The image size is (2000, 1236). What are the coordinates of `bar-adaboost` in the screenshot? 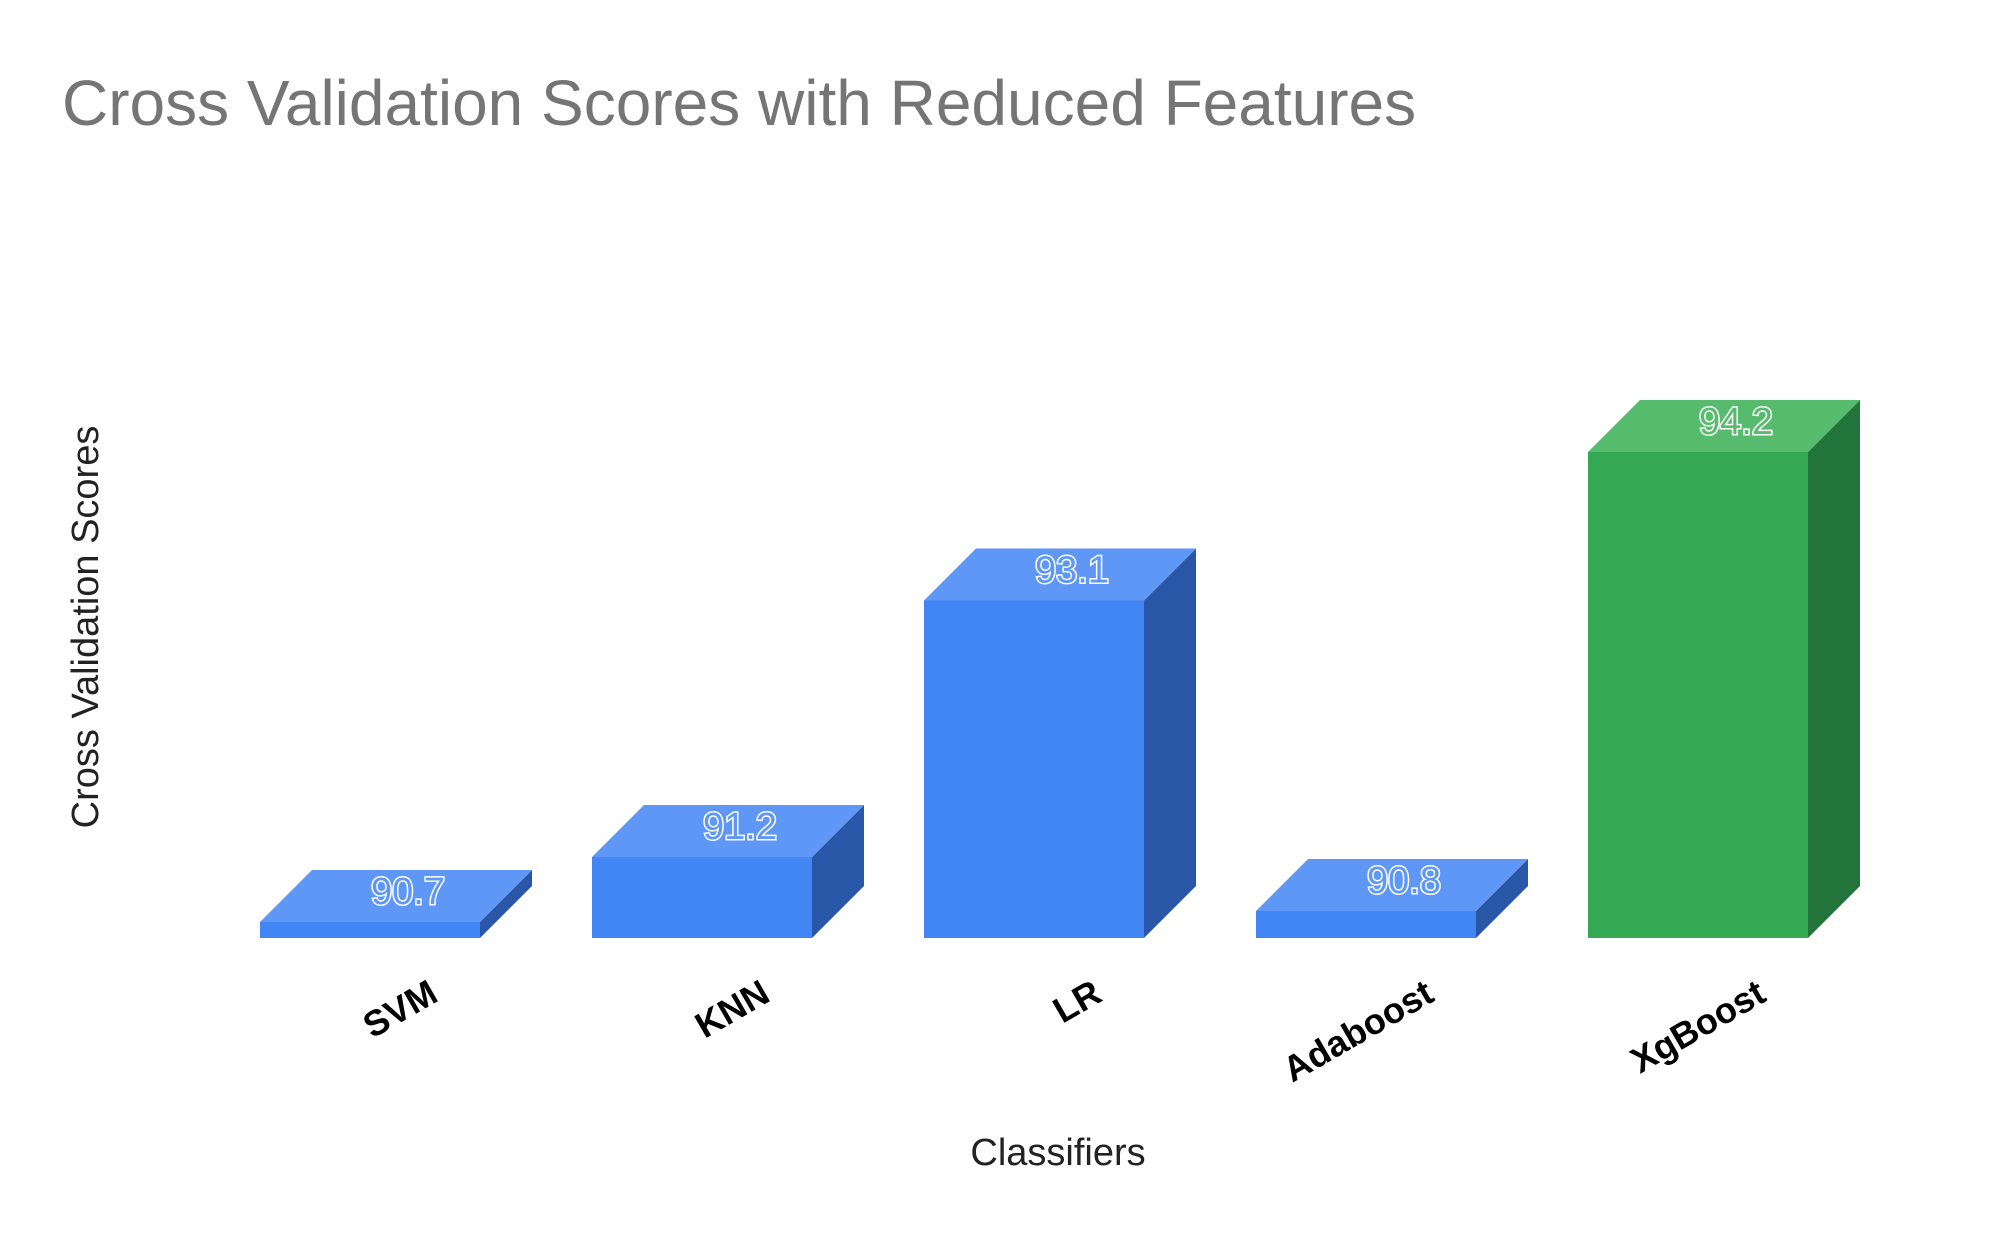 It's located at (1392, 898).